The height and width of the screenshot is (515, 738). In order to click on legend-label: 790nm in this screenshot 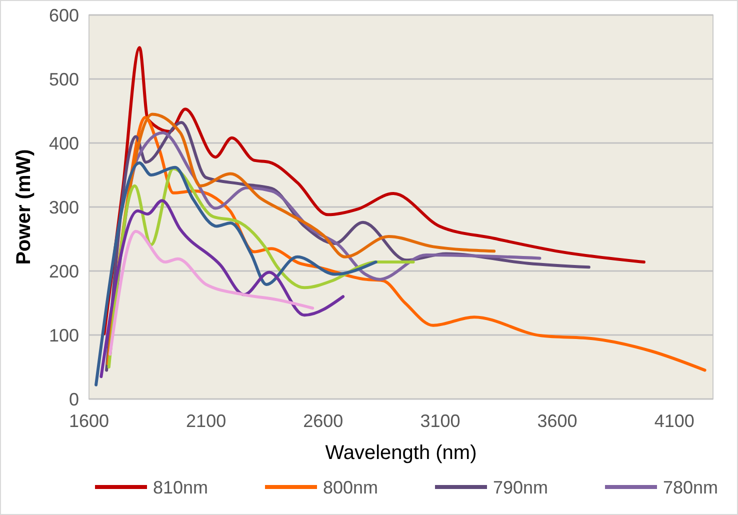, I will do `click(520, 487)`.